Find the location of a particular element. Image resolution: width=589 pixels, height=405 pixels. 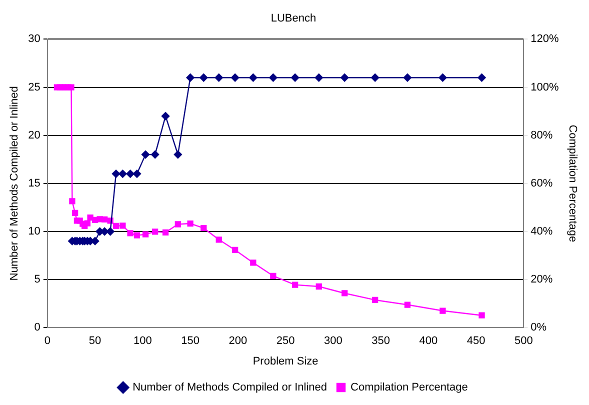

y-tick-label: 30 is located at coordinates (34, 39).